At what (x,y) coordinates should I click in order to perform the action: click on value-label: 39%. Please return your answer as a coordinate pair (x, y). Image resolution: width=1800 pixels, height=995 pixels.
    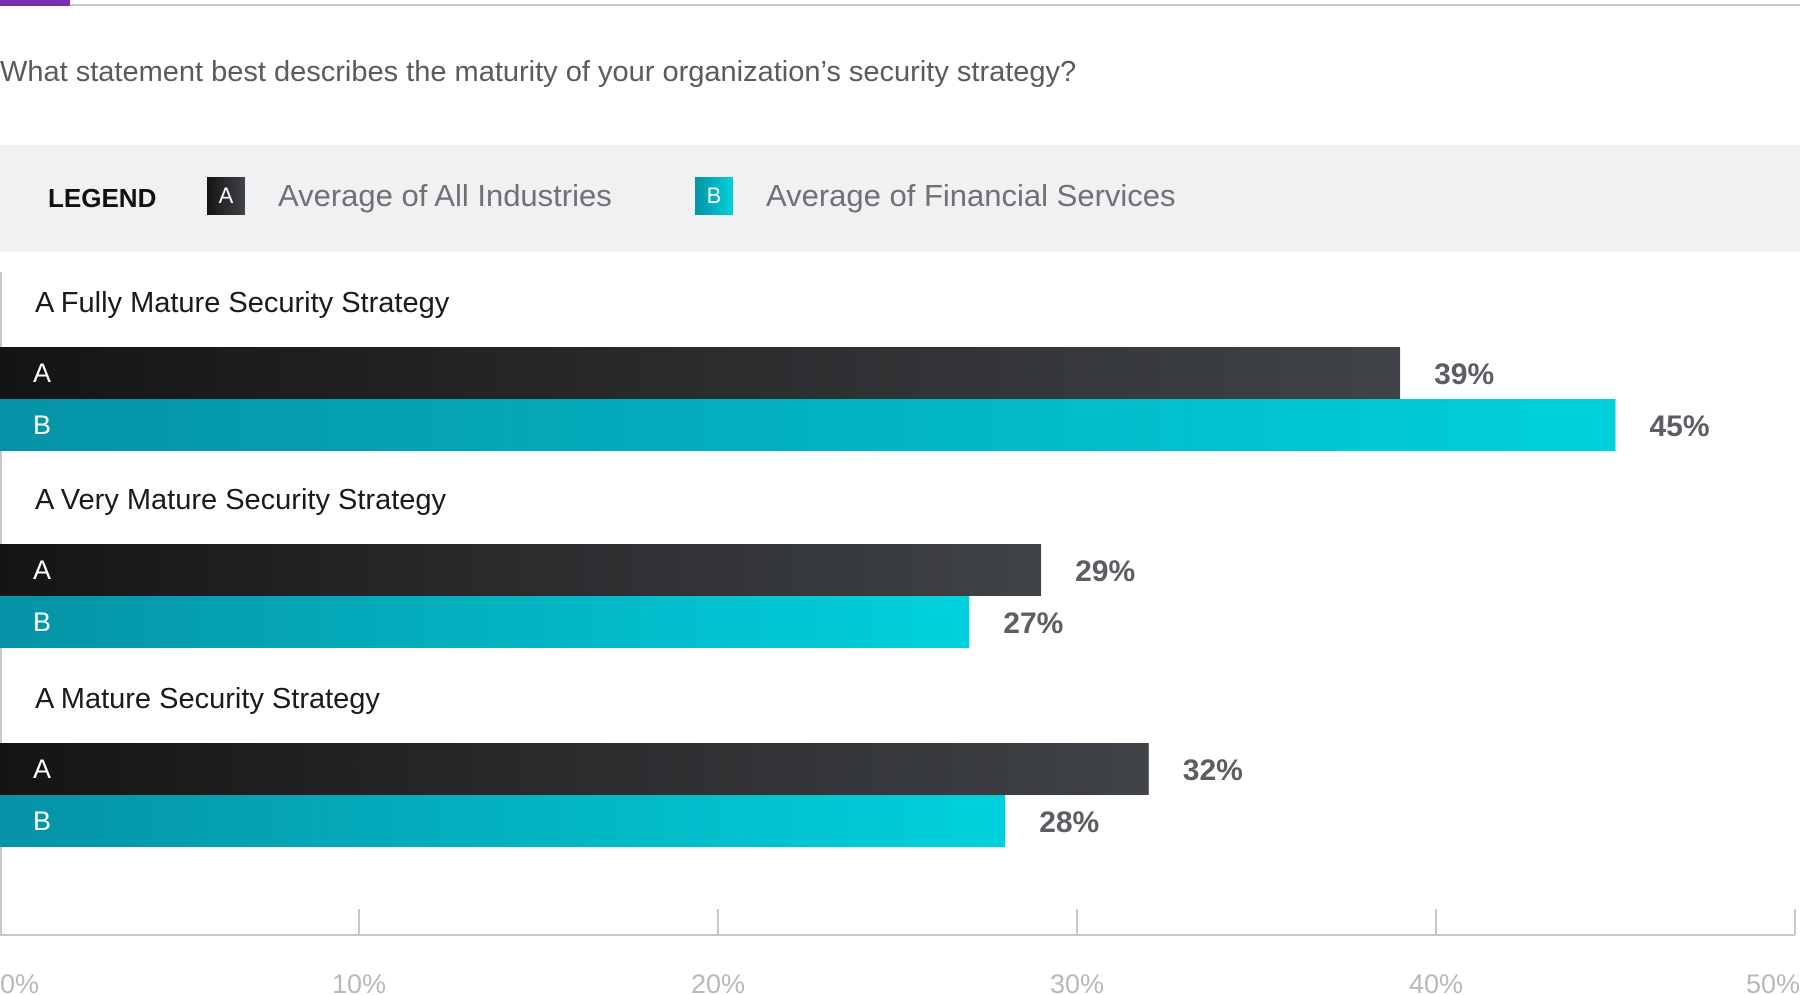
    Looking at the image, I should click on (1464, 374).